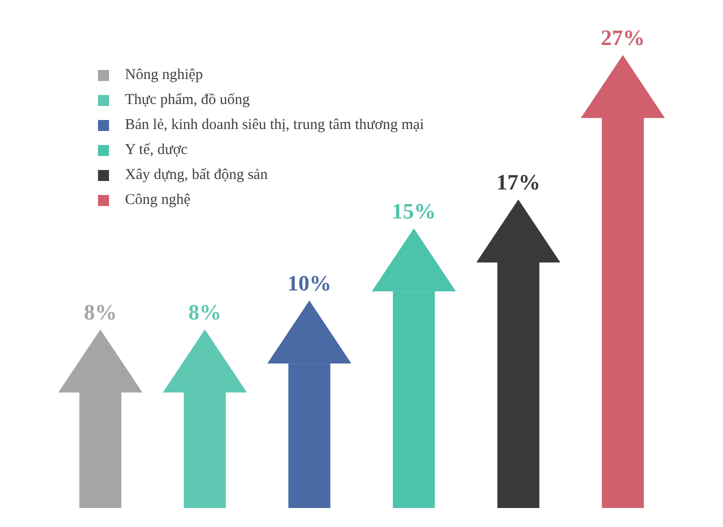  Describe the element at coordinates (414, 211) in the screenshot. I see `data-label: 15%` at that location.